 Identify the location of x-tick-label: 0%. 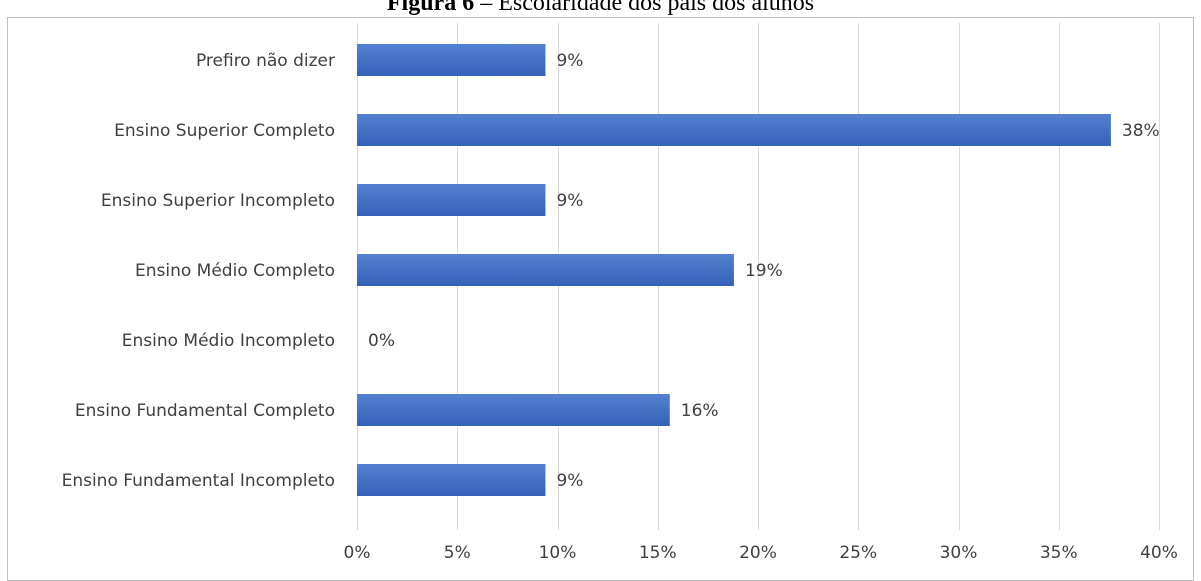
(357, 553).